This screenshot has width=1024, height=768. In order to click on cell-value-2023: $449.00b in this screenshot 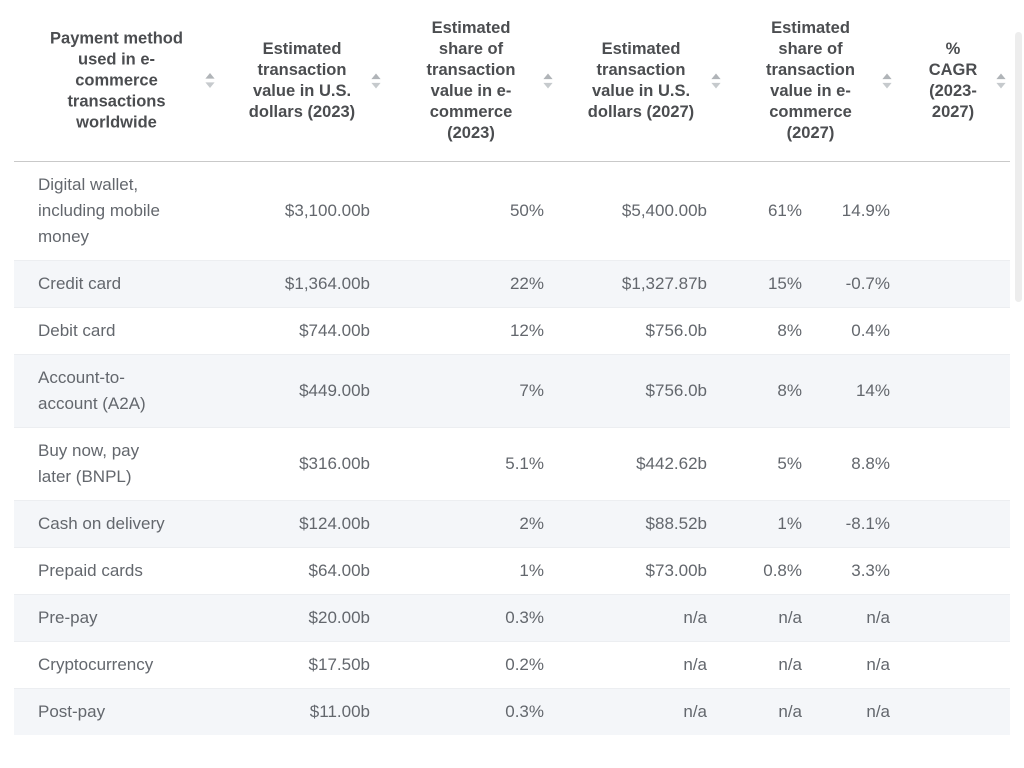, I will do `click(334, 390)`.